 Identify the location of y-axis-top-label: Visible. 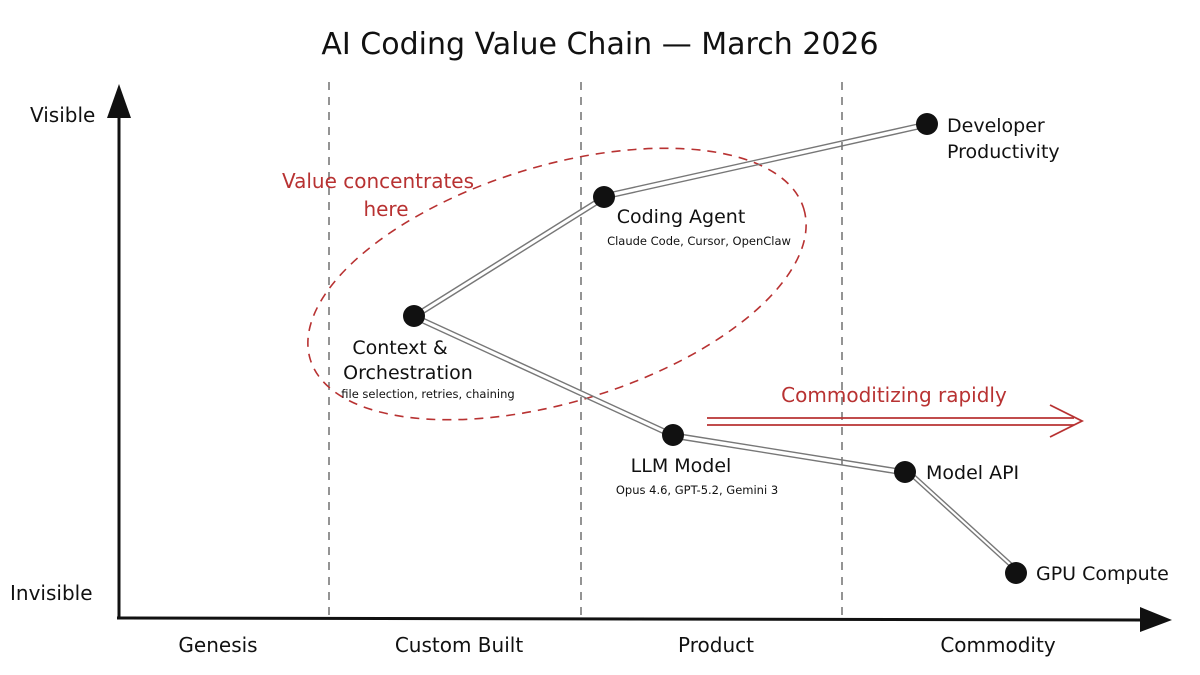
(62, 115).